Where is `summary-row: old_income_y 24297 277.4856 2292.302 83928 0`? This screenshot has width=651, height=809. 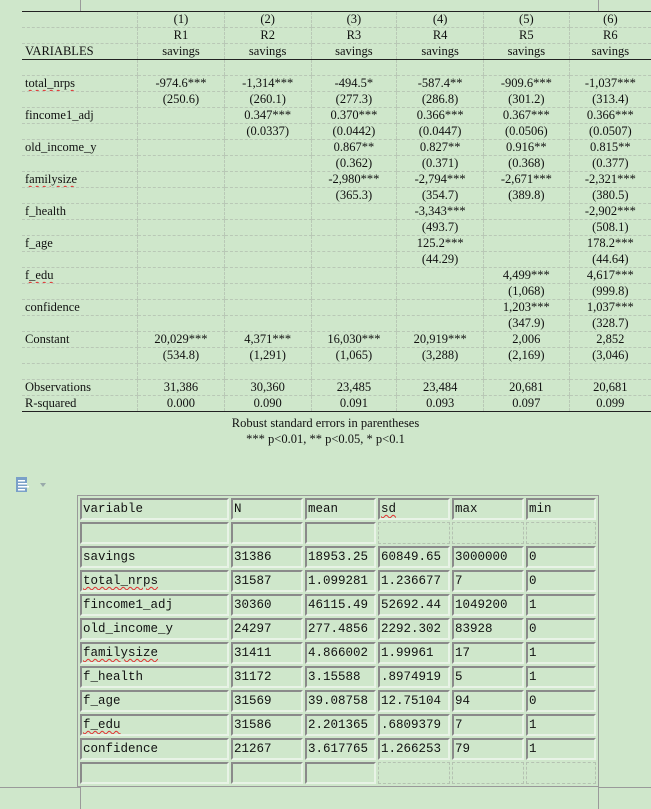 summary-row: old_income_y 24297 277.4856 2292.302 83928 0 is located at coordinates (338, 629).